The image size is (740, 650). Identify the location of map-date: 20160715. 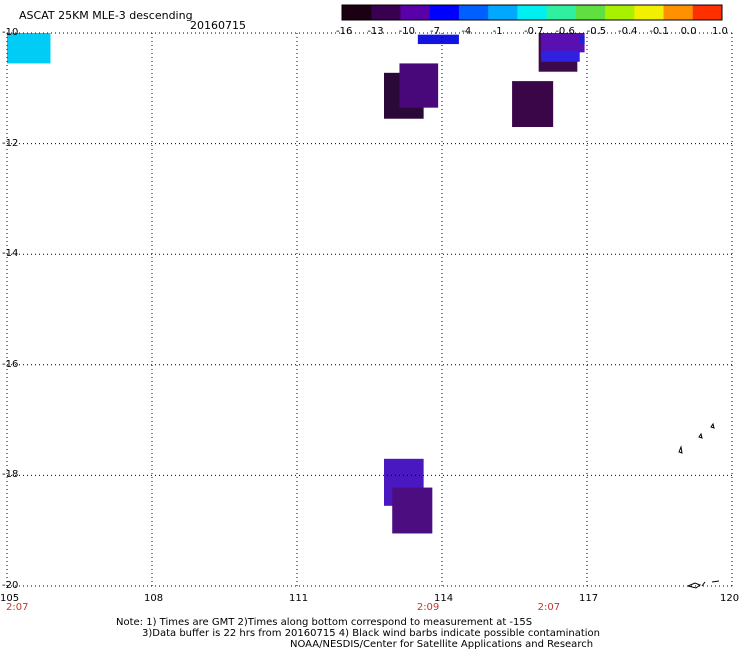
(218, 25).